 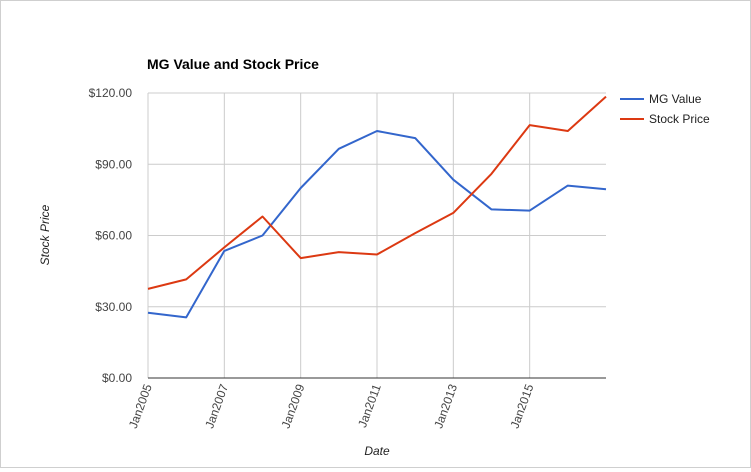 I want to click on legend-label: MG Value, so click(x=675, y=99).